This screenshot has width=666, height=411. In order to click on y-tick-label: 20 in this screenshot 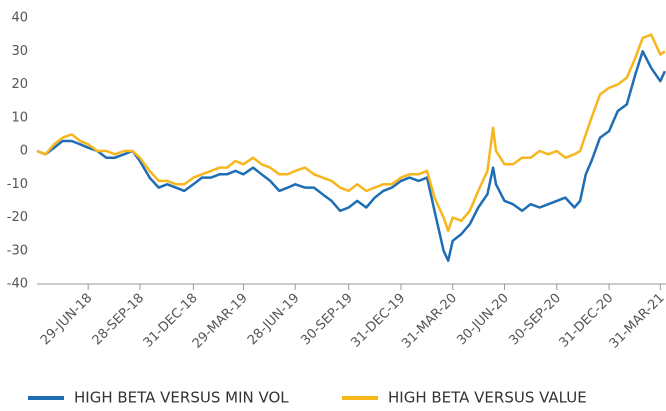, I will do `click(19, 84)`.